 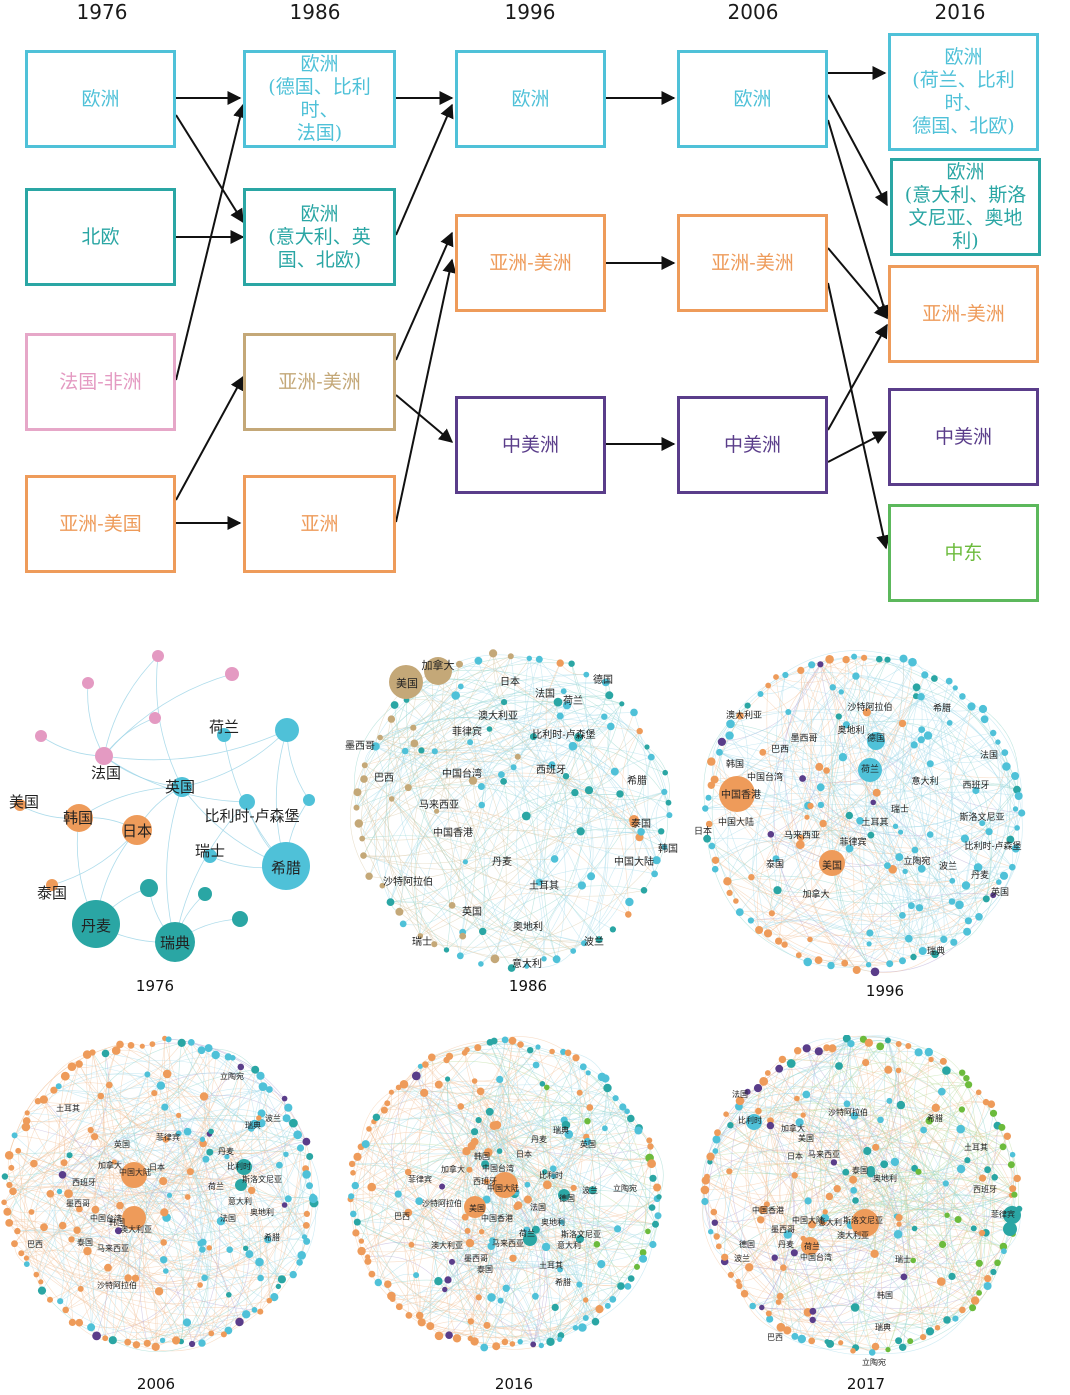 What do you see at coordinates (563, 734) in the screenshot?
I see `network-node-label: 比利时-卢森堡` at bounding box center [563, 734].